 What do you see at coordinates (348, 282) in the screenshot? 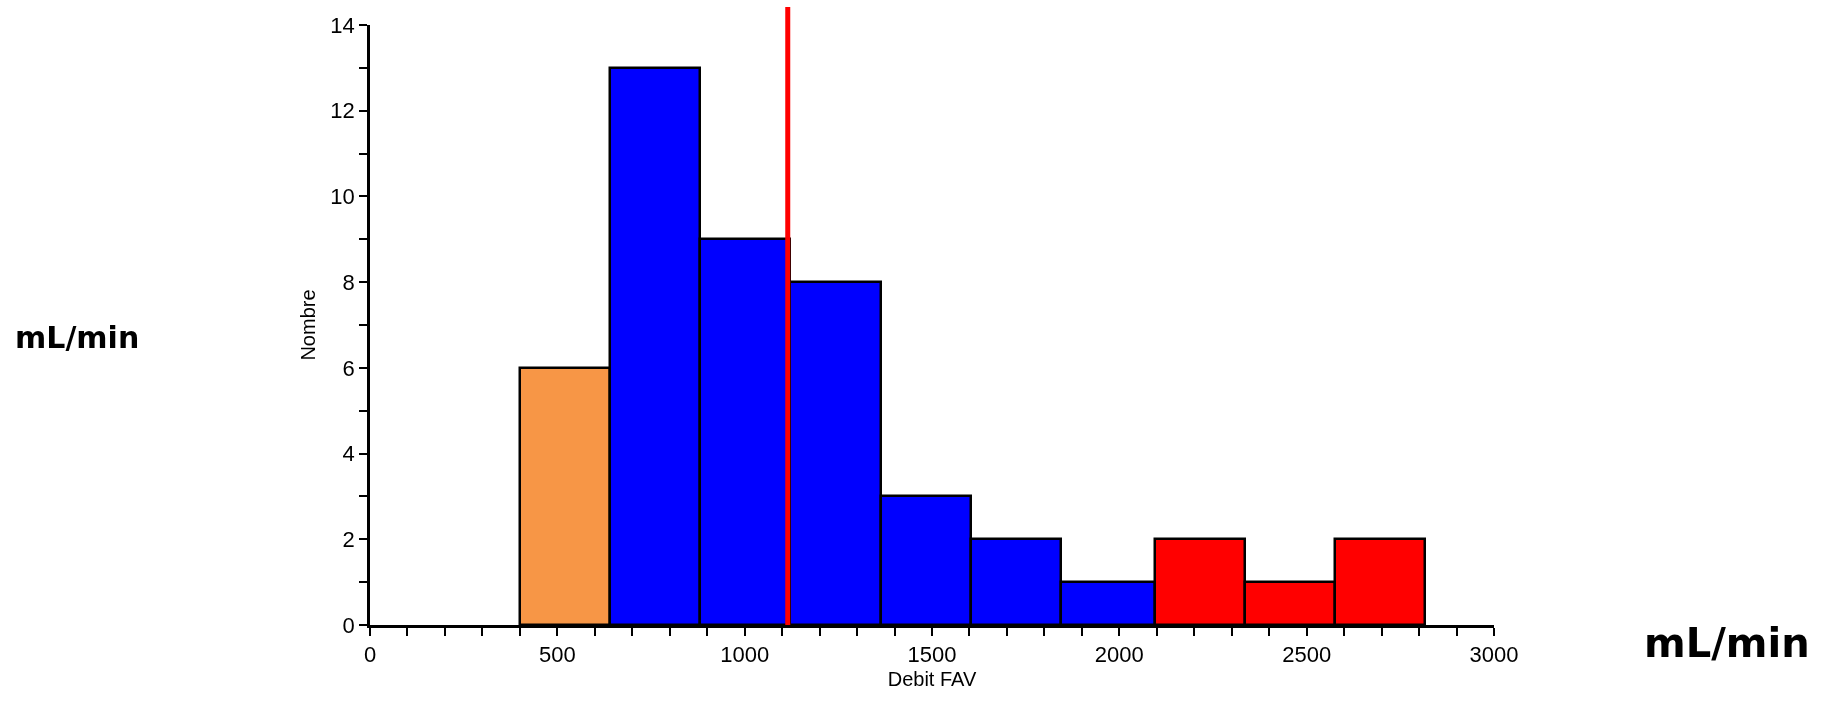
I see `y-tick-label: 8` at bounding box center [348, 282].